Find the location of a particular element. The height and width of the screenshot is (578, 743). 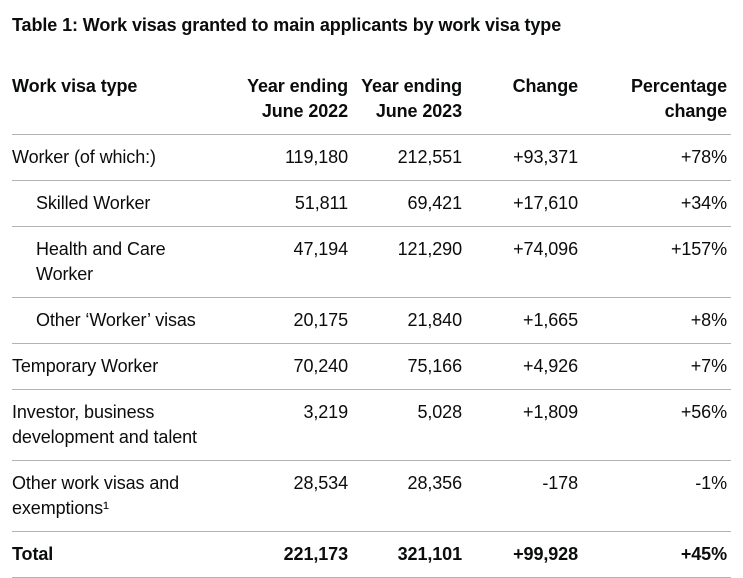

cell-ye2023: 321,101 is located at coordinates (405, 554).